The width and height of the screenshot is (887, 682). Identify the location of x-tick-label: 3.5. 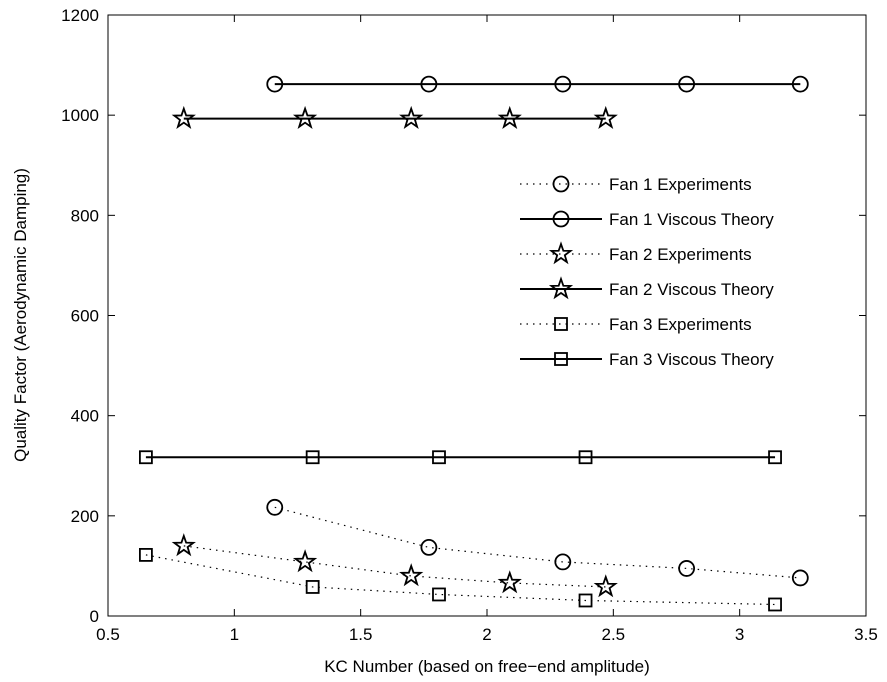
(866, 634).